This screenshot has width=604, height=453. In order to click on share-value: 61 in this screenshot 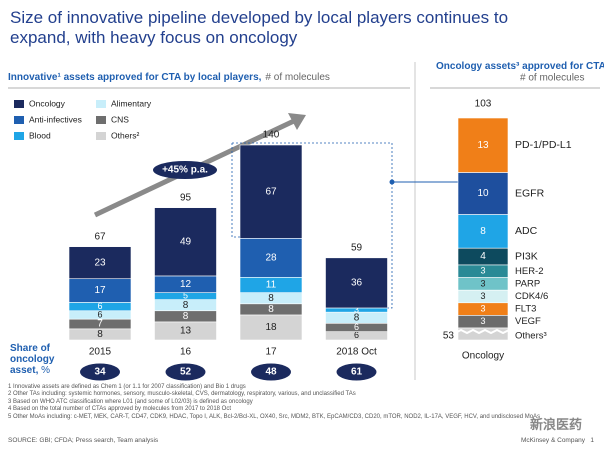, I will do `click(357, 372)`.